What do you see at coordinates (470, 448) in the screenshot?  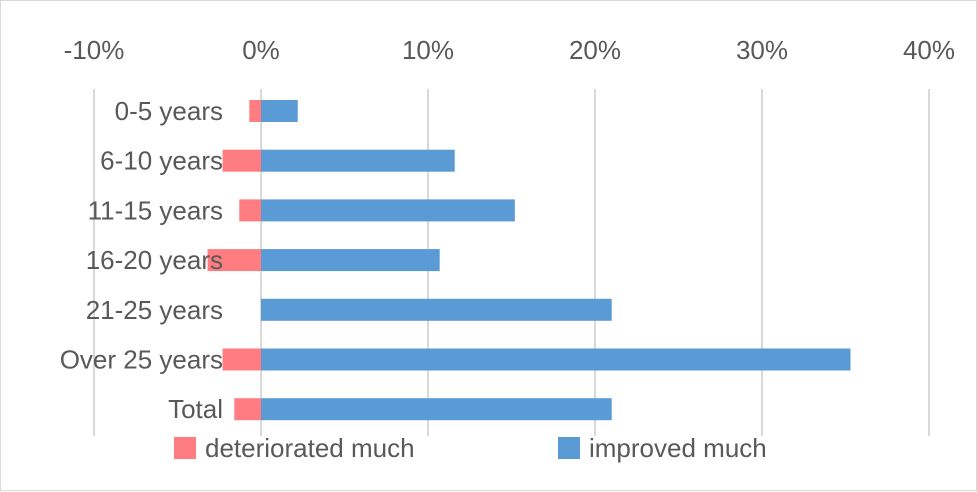 I see `legend: deteriorated much improved much` at bounding box center [470, 448].